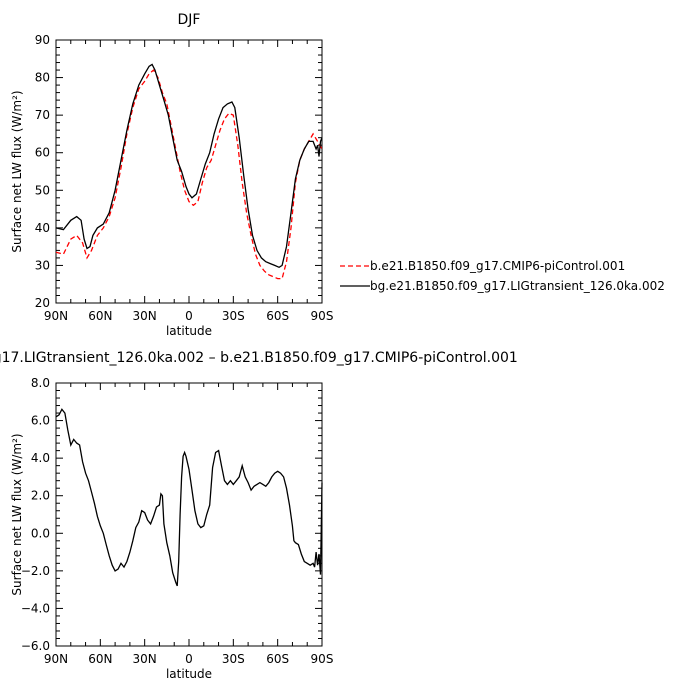 This screenshot has height=700, width=700. I want to click on panel1-x-tick-label: 30N, so click(145, 316).